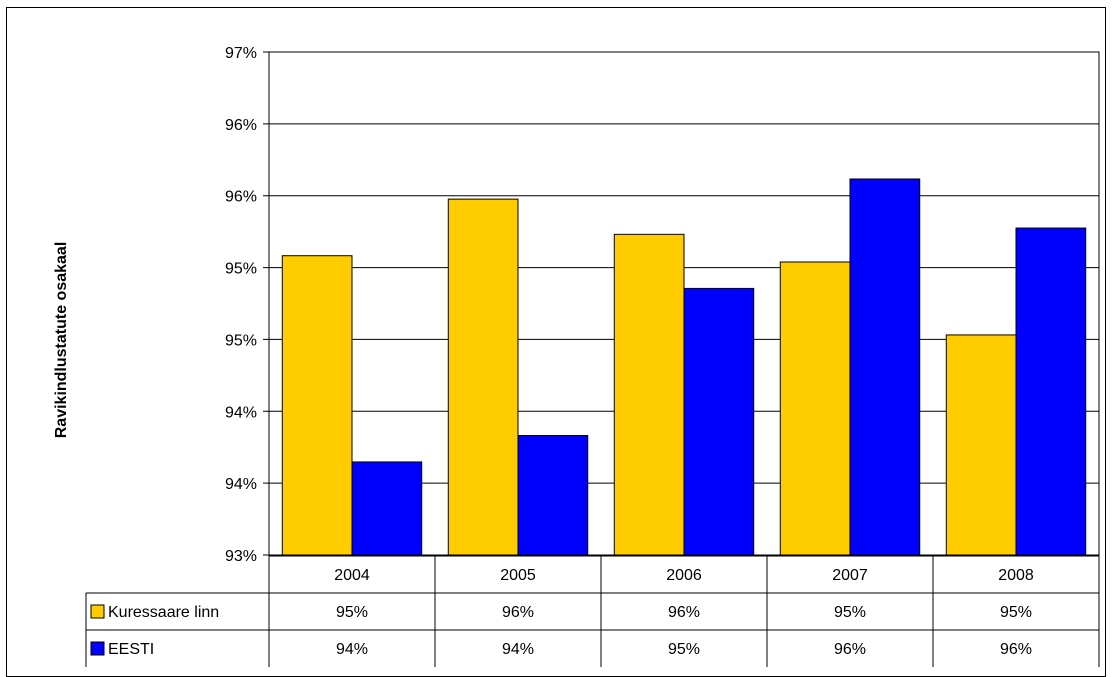  I want to click on legend-label: EESTI, so click(131, 649).